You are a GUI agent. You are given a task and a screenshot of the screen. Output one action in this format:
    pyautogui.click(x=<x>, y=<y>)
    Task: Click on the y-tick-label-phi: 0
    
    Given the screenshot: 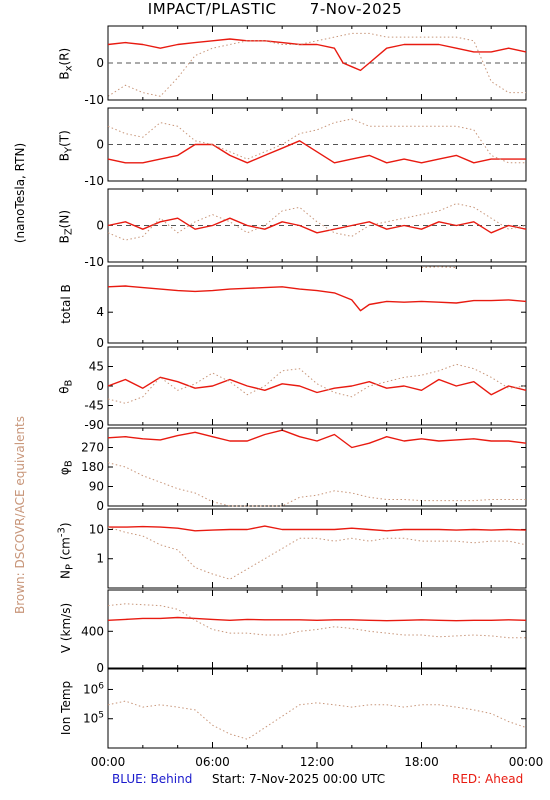 What is the action you would take?
    pyautogui.click(x=100, y=506)
    